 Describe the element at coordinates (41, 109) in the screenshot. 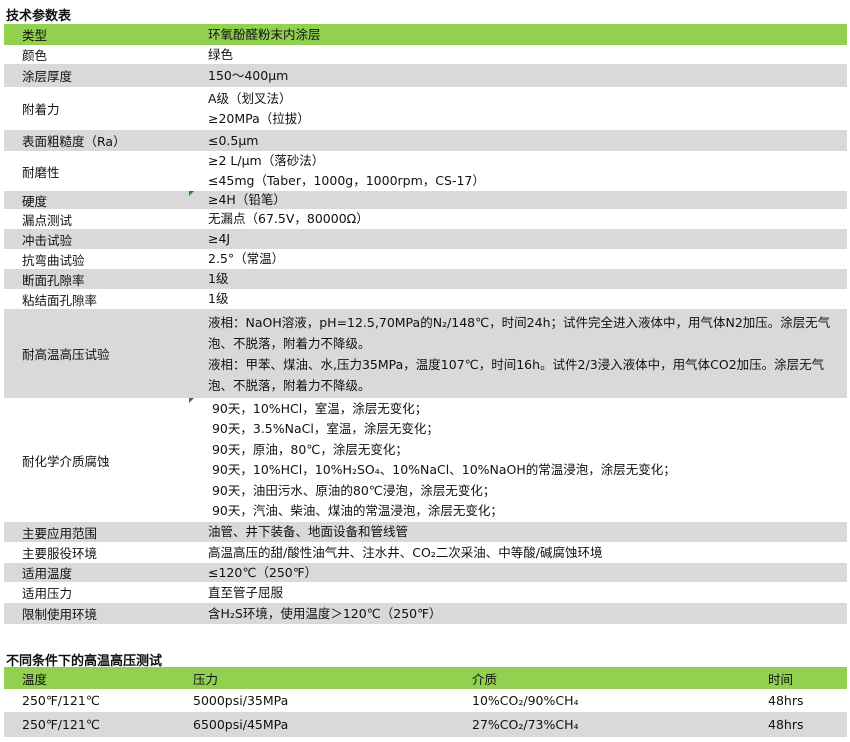

I see `param-label: 附着力` at that location.